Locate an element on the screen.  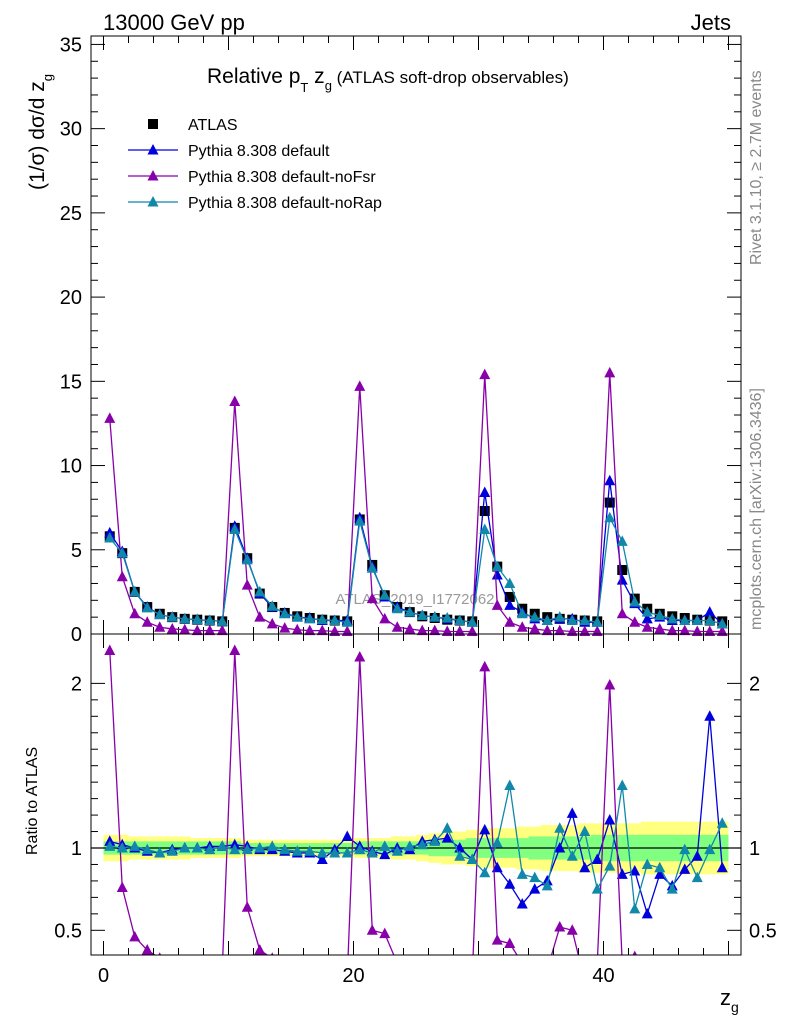
plot-title-sub-t: T is located at coordinates (304, 87).